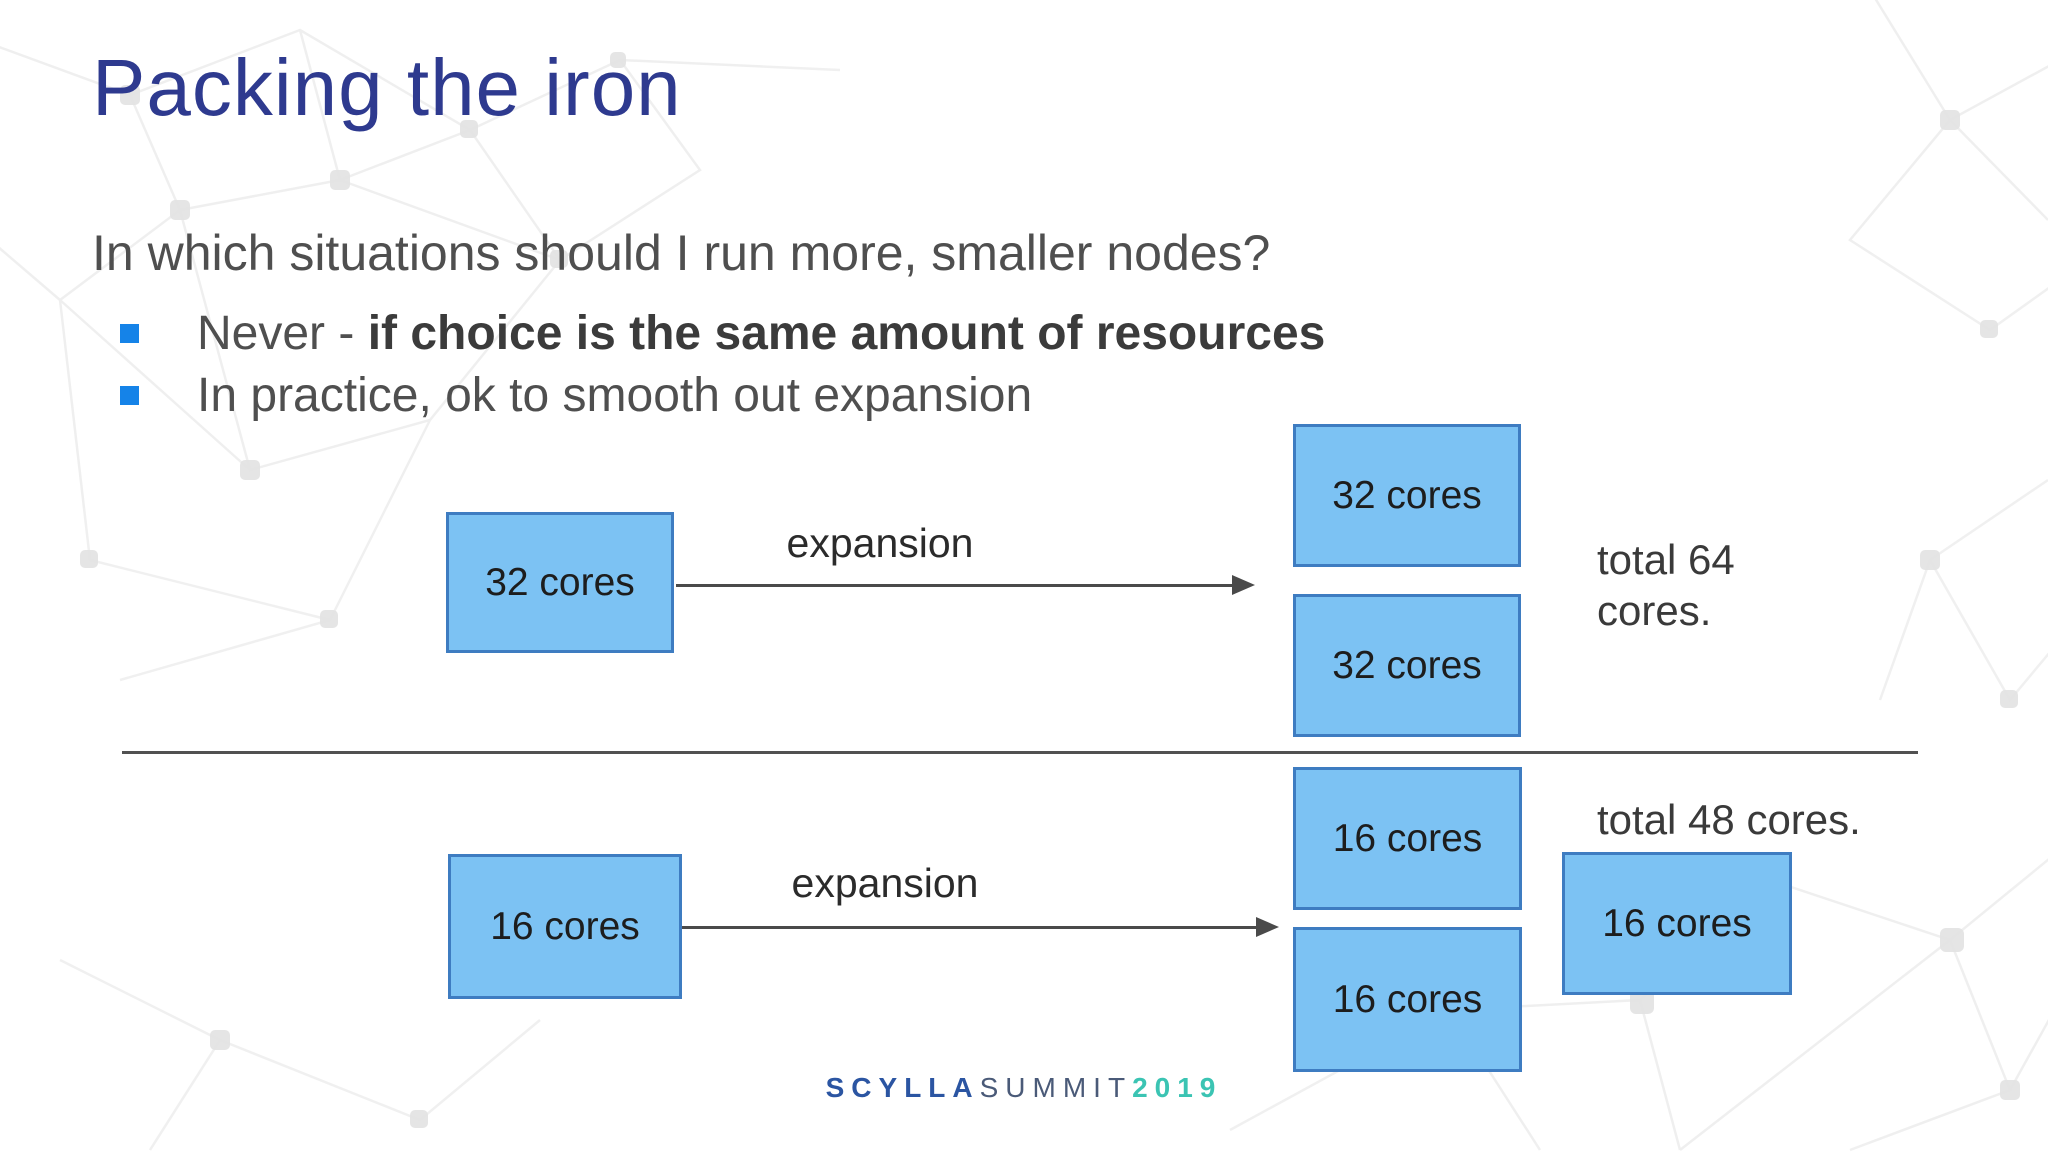 The width and height of the screenshot is (2048, 1152). I want to click on bullet-text: In practice, ok to smooth out expansion, so click(615, 395).